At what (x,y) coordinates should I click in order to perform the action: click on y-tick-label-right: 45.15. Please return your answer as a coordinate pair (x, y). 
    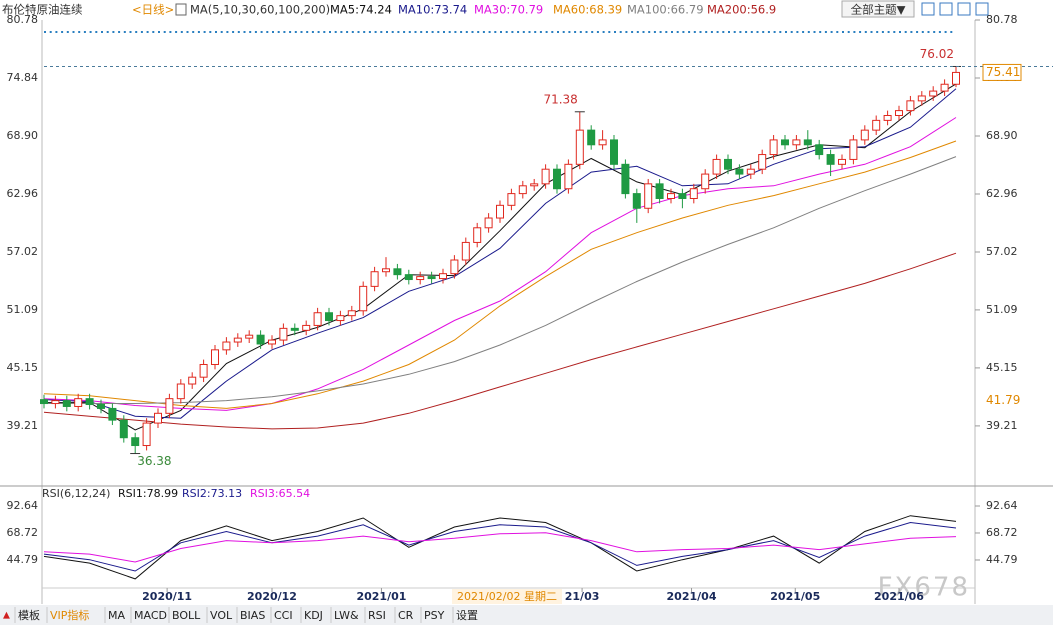
    Looking at the image, I should click on (1002, 367).